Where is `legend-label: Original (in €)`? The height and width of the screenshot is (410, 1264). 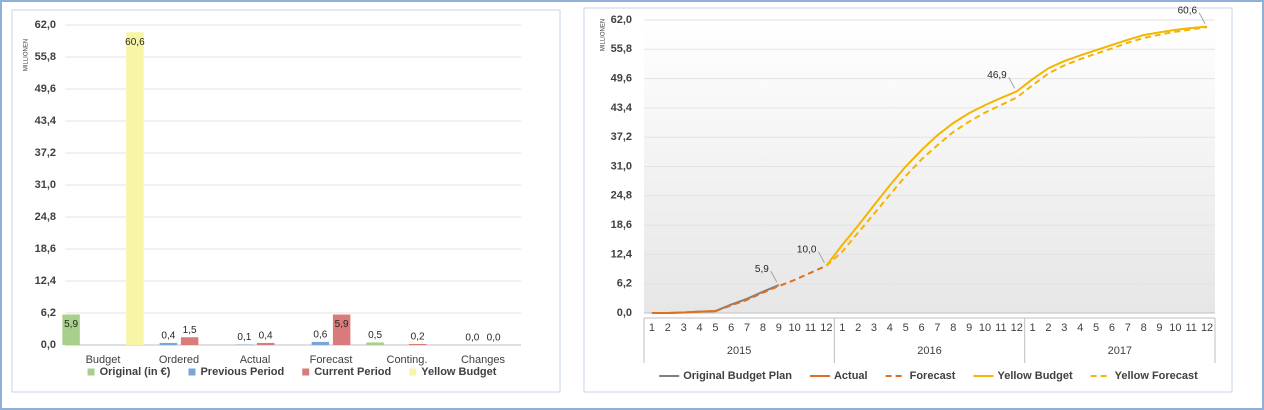 legend-label: Original (in €) is located at coordinates (135, 372).